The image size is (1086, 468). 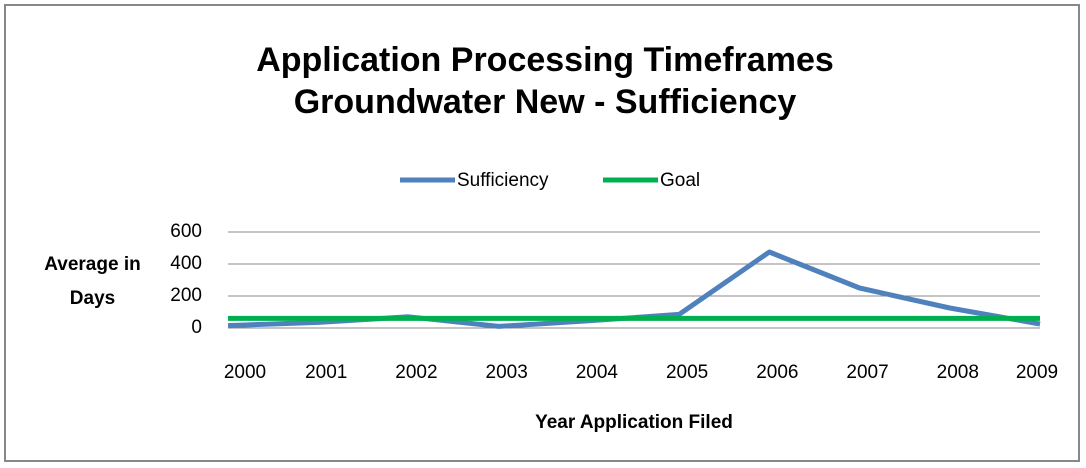 What do you see at coordinates (634, 422) in the screenshot?
I see `x-axis-label: Year Application Filed` at bounding box center [634, 422].